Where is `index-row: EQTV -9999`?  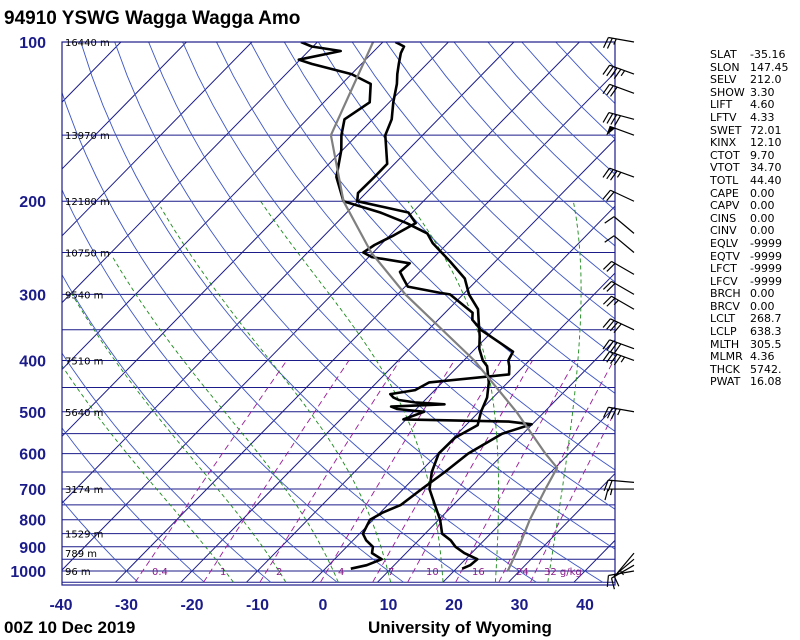 index-row: EQTV -9999 is located at coordinates (749, 256).